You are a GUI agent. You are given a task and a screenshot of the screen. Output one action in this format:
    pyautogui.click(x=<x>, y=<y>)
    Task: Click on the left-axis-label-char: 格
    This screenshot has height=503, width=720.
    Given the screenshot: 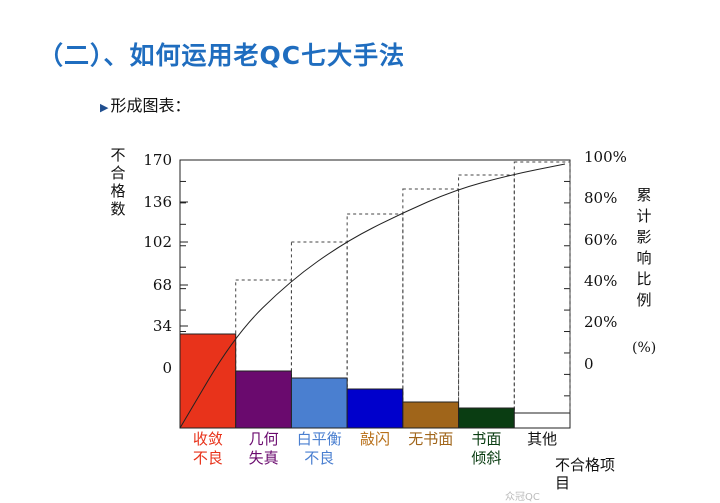 What is the action you would take?
    pyautogui.click(x=117, y=191)
    